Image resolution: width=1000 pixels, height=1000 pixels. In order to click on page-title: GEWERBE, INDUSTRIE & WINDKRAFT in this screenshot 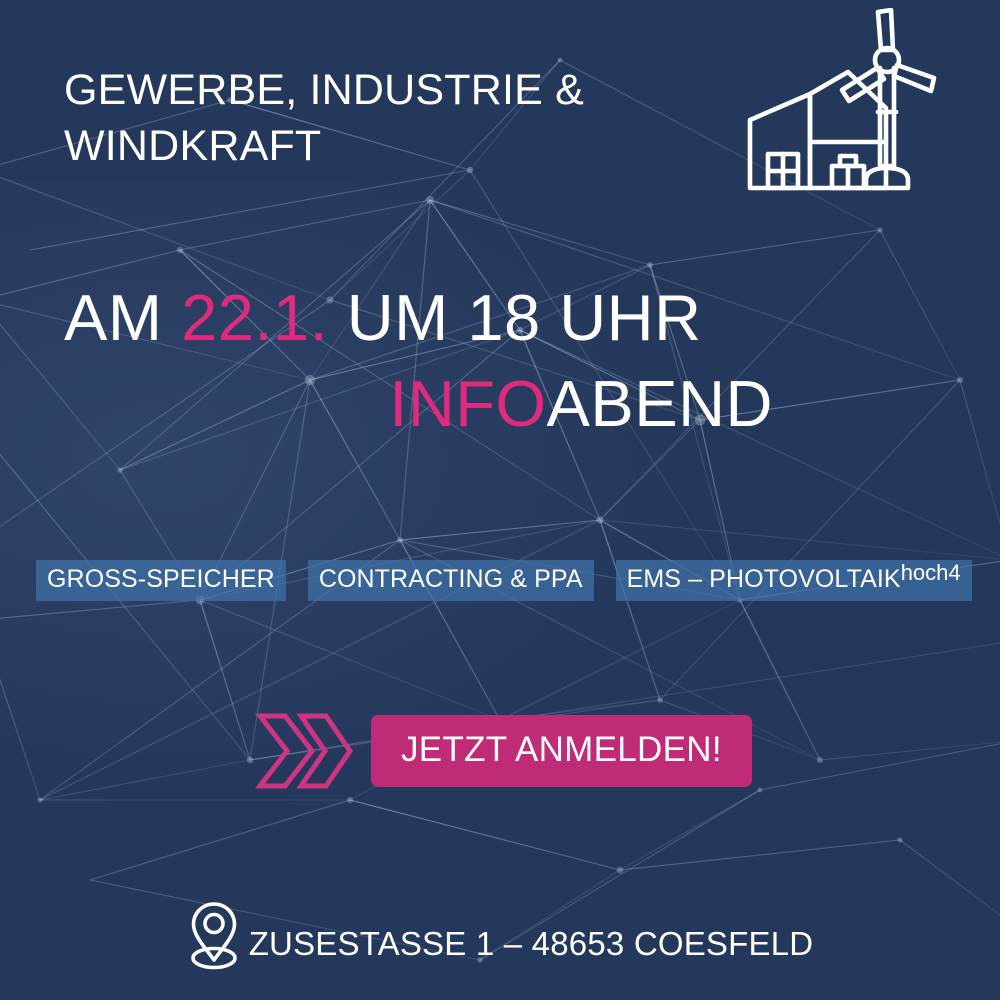, I will do `click(324, 118)`.